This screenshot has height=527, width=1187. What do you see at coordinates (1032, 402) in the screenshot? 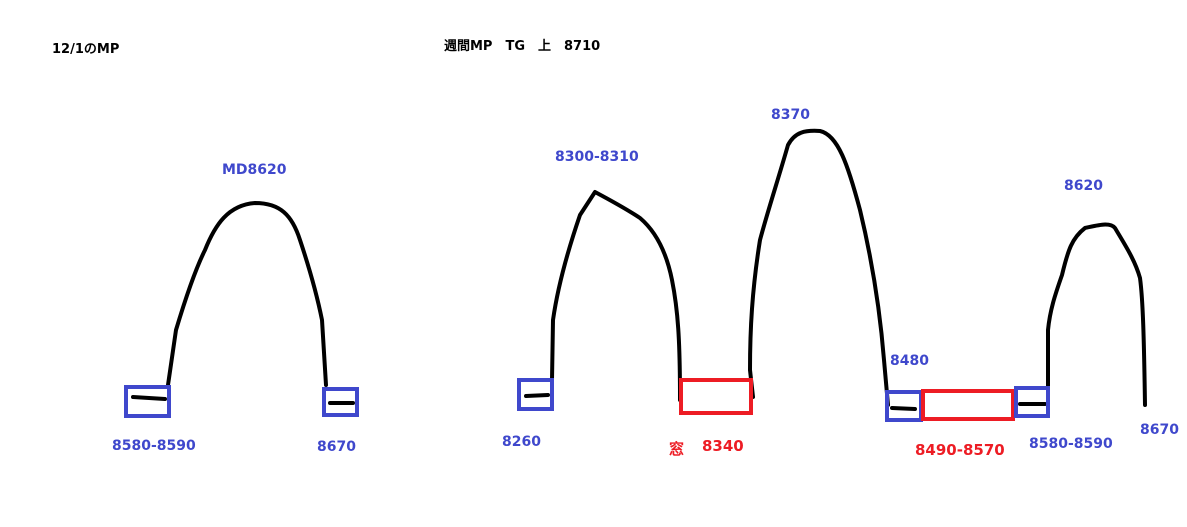
I see `support-box-8580-right` at bounding box center [1032, 402].